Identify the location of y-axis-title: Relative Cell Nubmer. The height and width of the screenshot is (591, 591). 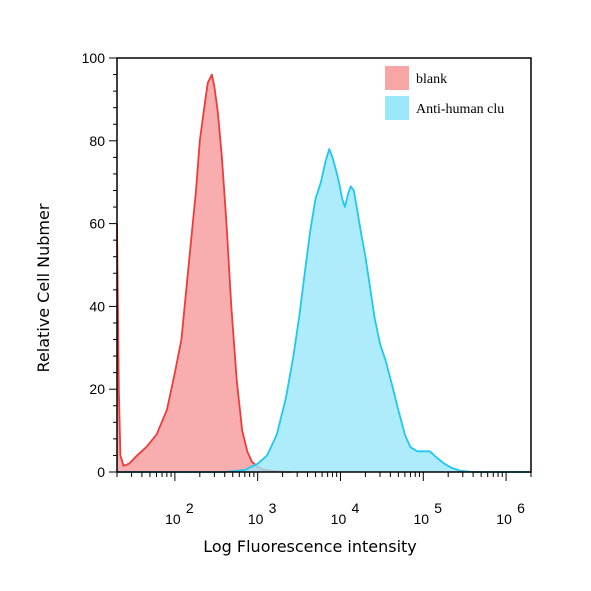
(43, 287).